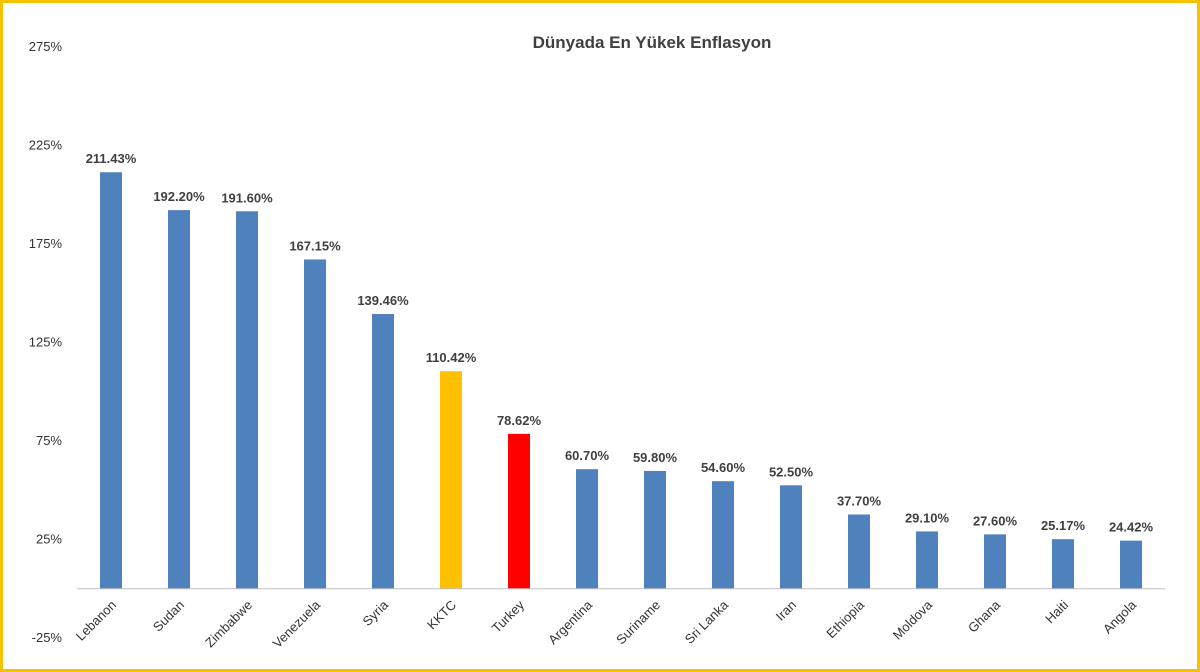 This screenshot has height=672, width=1200. I want to click on x-tick-label: Lebanon, so click(96, 620).